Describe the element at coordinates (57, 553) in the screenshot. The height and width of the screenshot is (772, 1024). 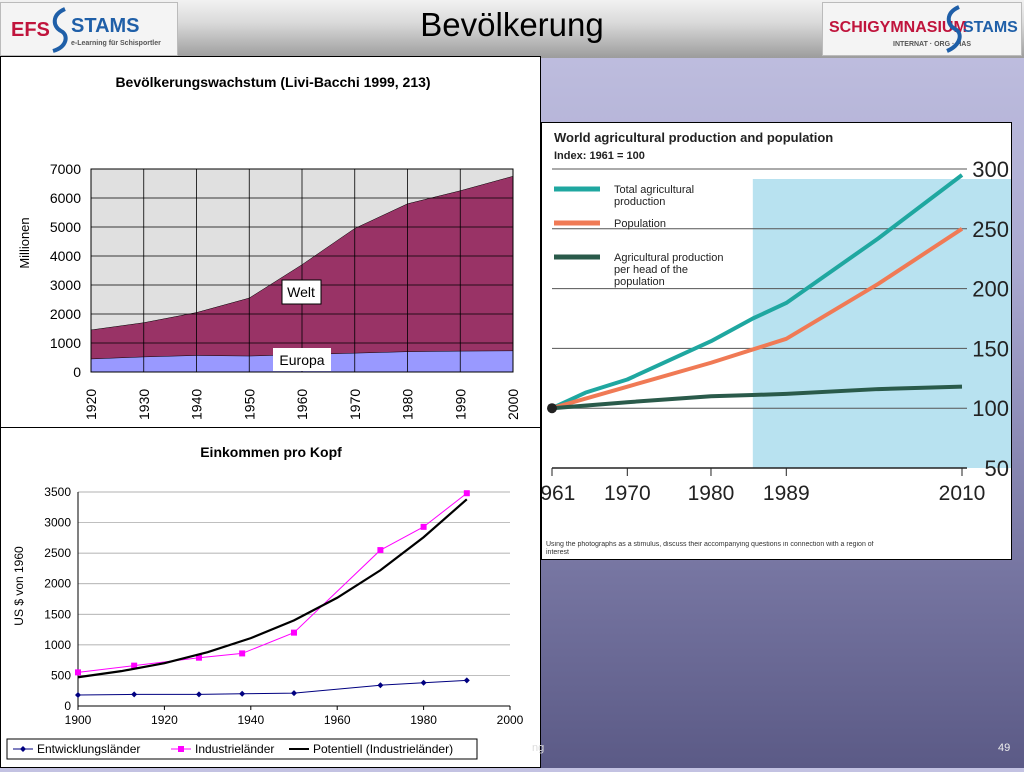
I see `y-tick-label: 2500` at that location.